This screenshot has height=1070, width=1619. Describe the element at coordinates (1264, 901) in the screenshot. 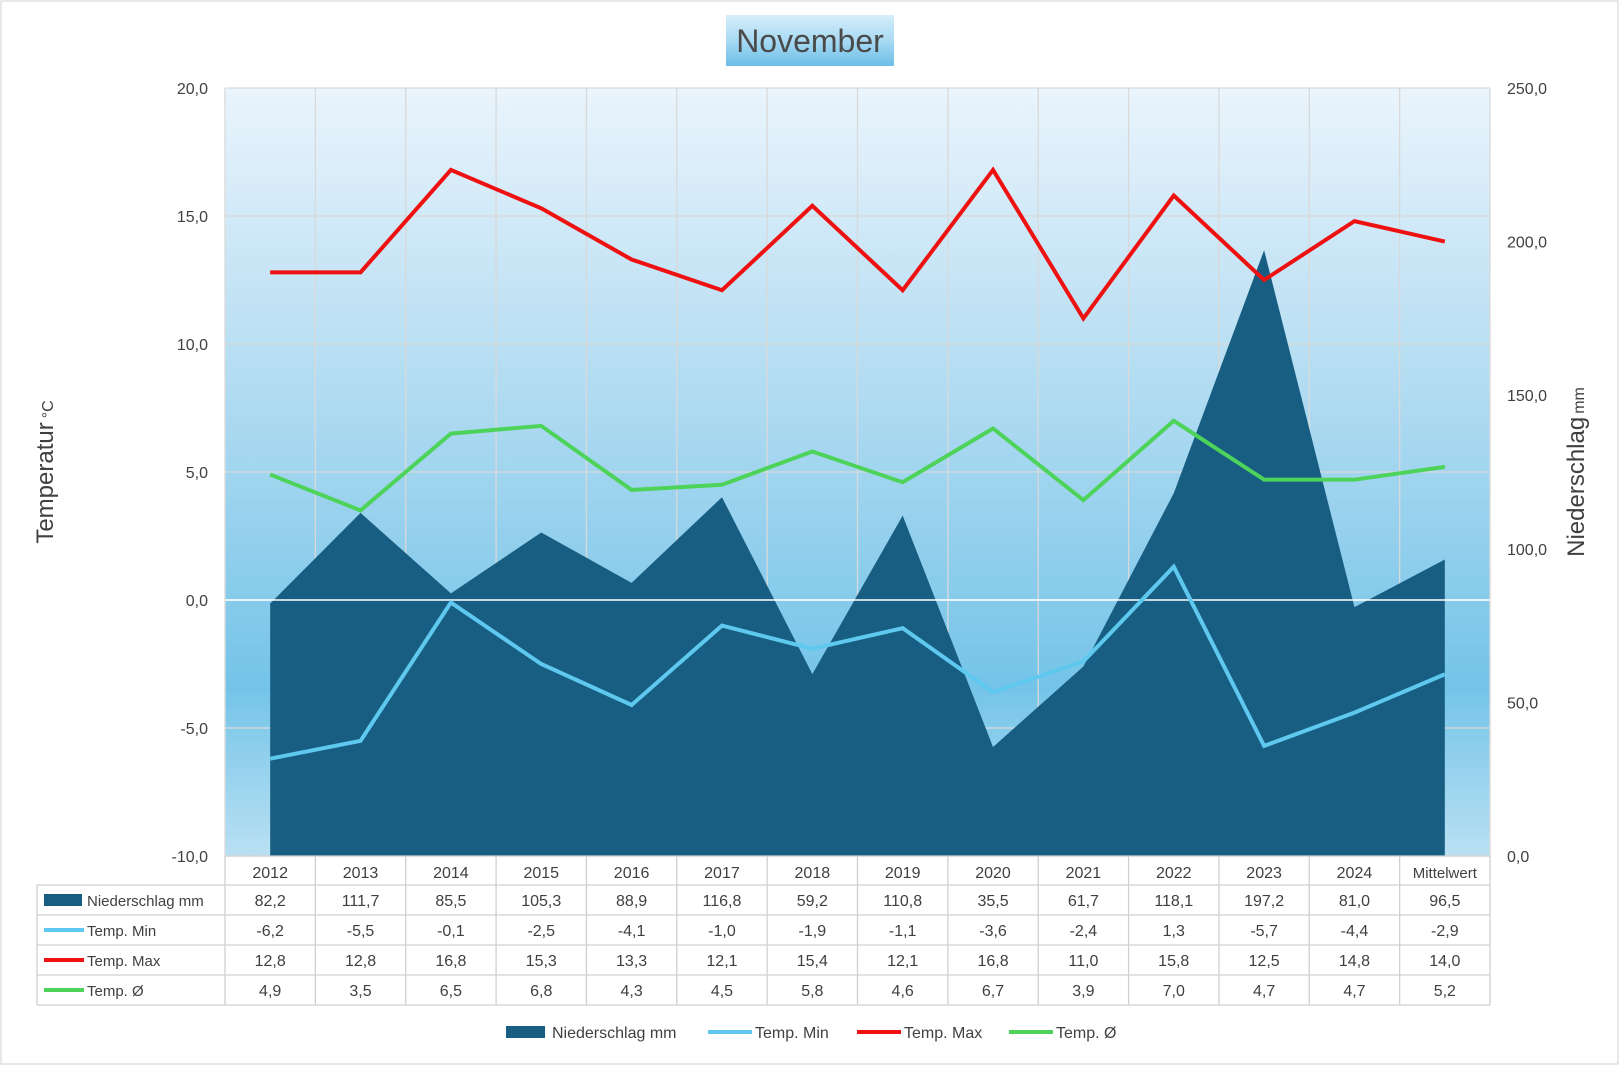

I see `table-cell: 197,2` at that location.